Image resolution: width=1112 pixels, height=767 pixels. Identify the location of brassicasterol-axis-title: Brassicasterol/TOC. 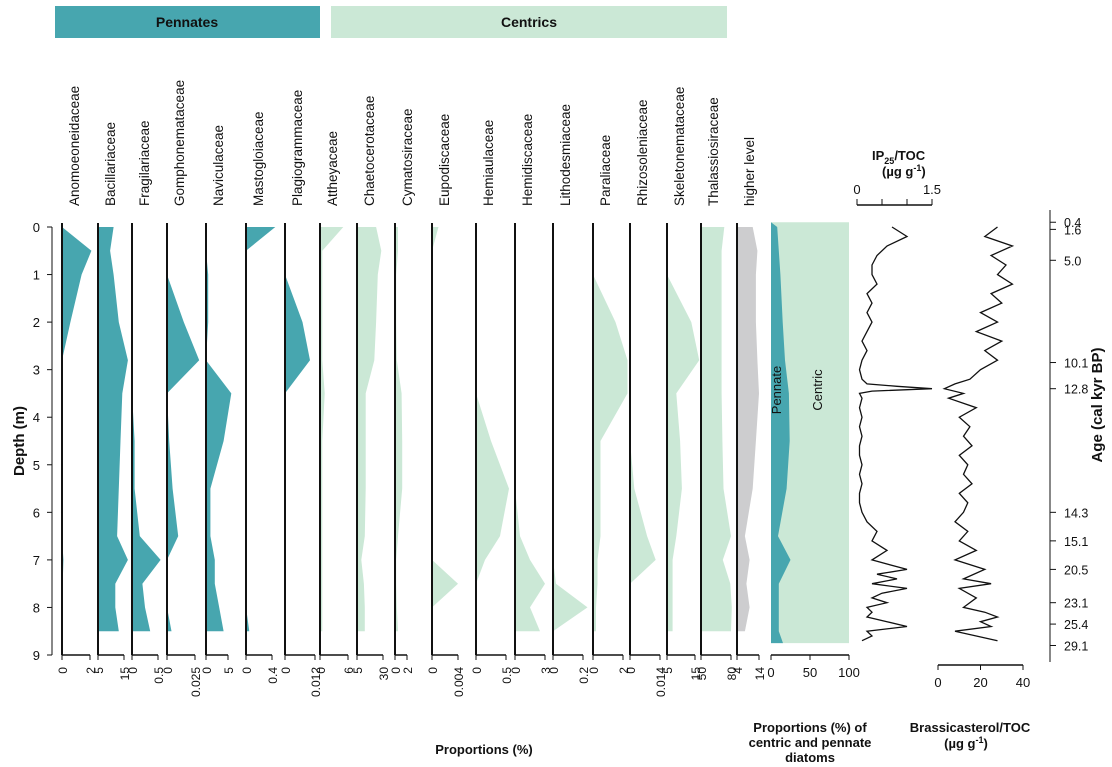
(970, 727).